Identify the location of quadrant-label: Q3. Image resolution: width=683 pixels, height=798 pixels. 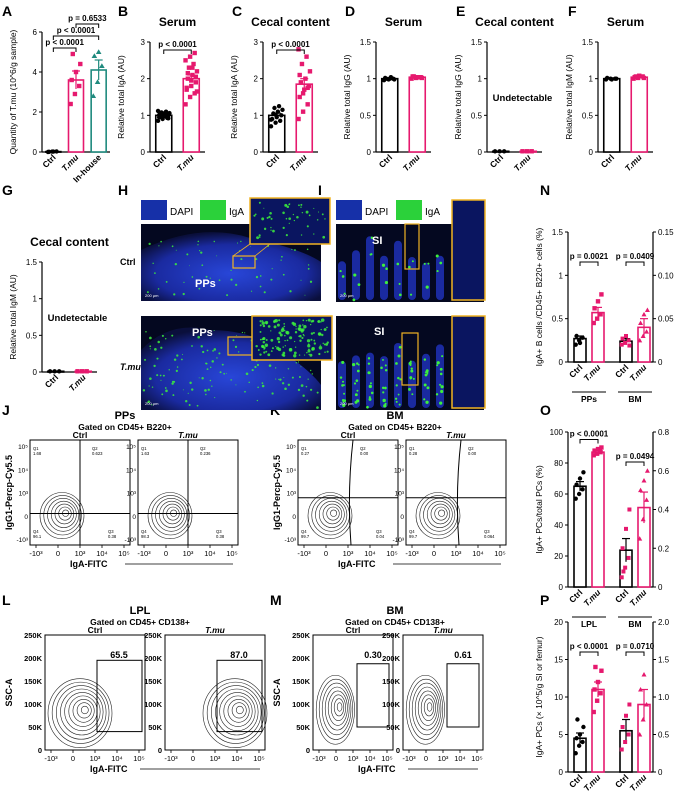
(219, 531).